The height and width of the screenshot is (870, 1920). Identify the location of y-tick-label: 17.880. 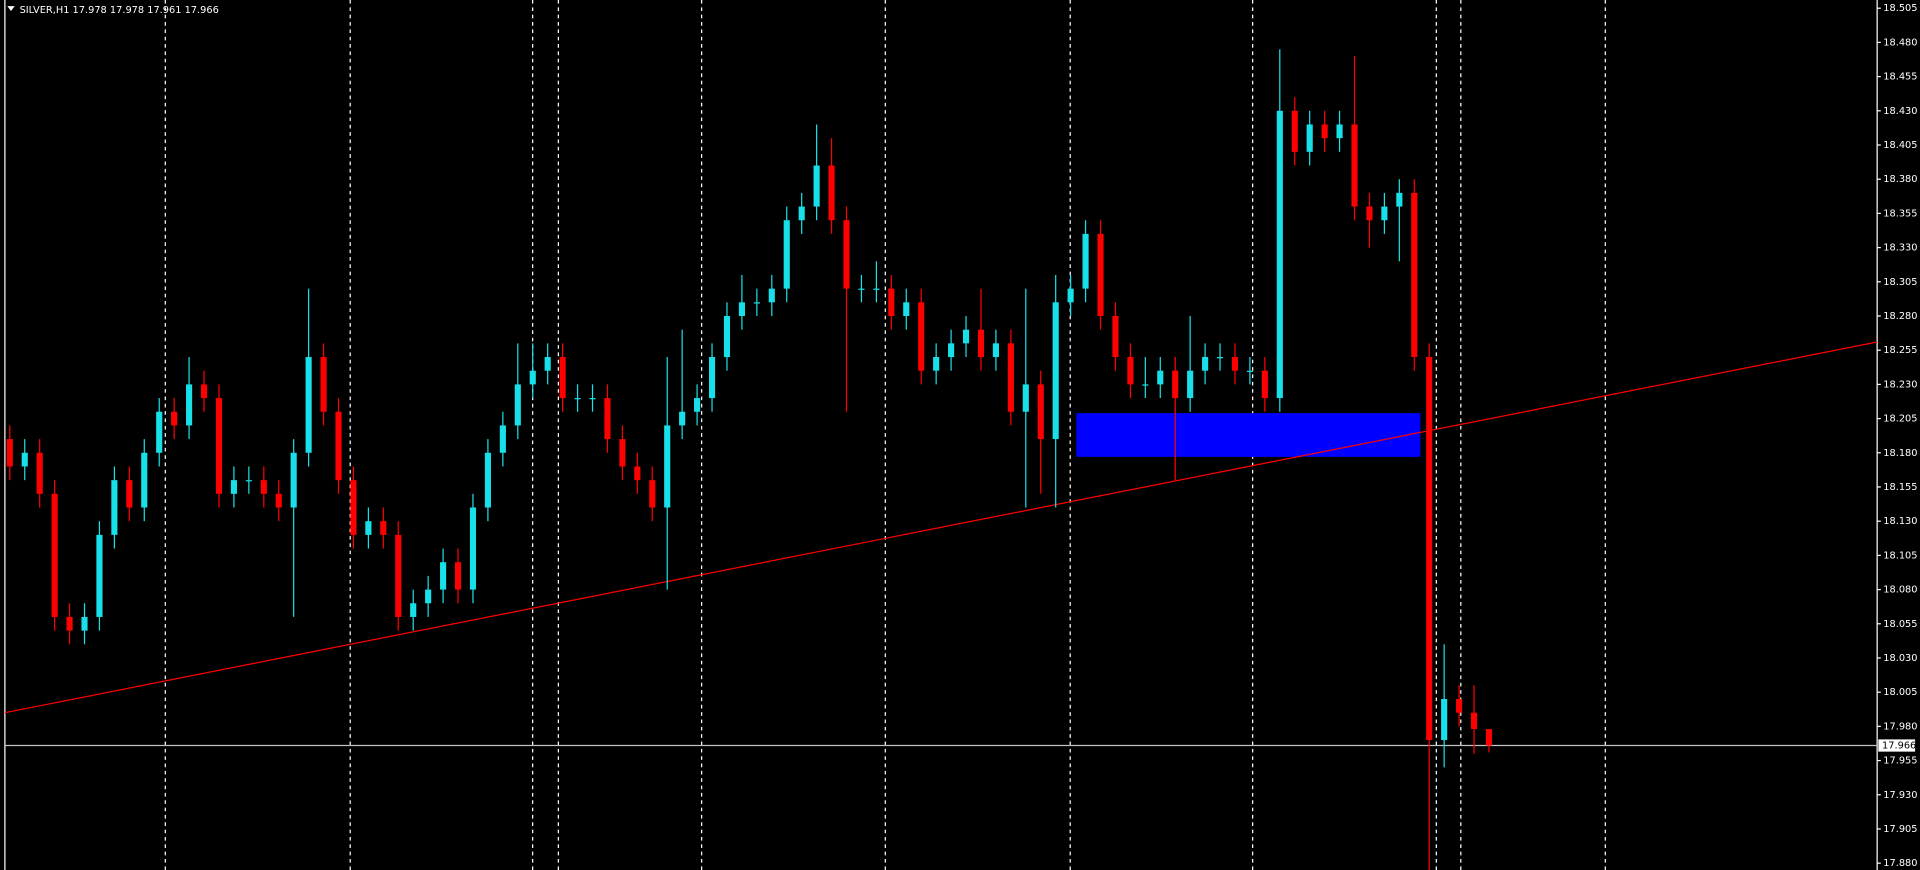
(1900, 863).